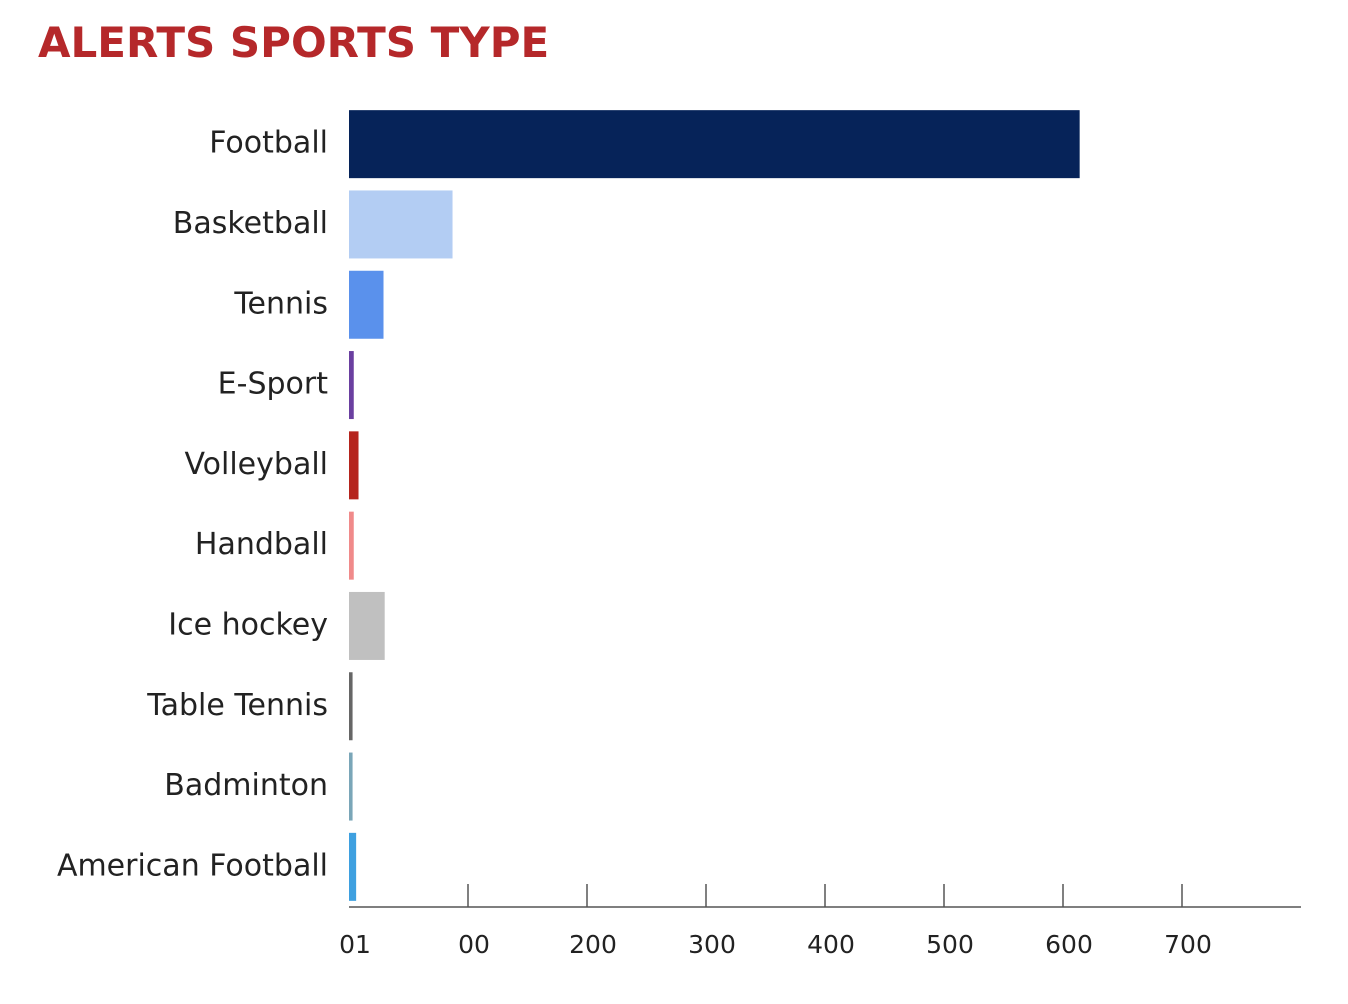  What do you see at coordinates (950, 944) in the screenshot?
I see `x-tick-label: 500` at bounding box center [950, 944].